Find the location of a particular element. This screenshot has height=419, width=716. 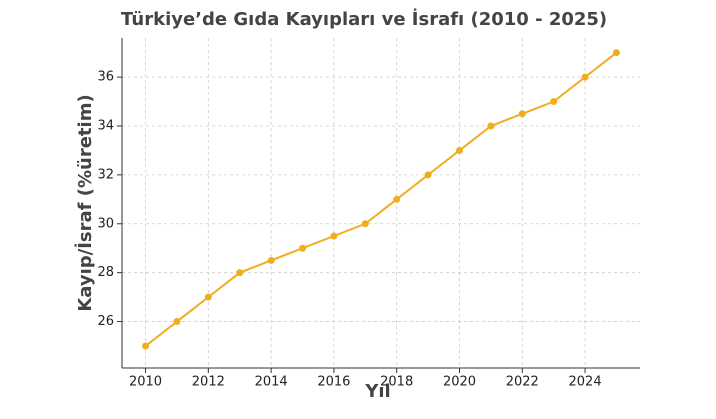

x-tick-label: 2012 is located at coordinates (208, 382).